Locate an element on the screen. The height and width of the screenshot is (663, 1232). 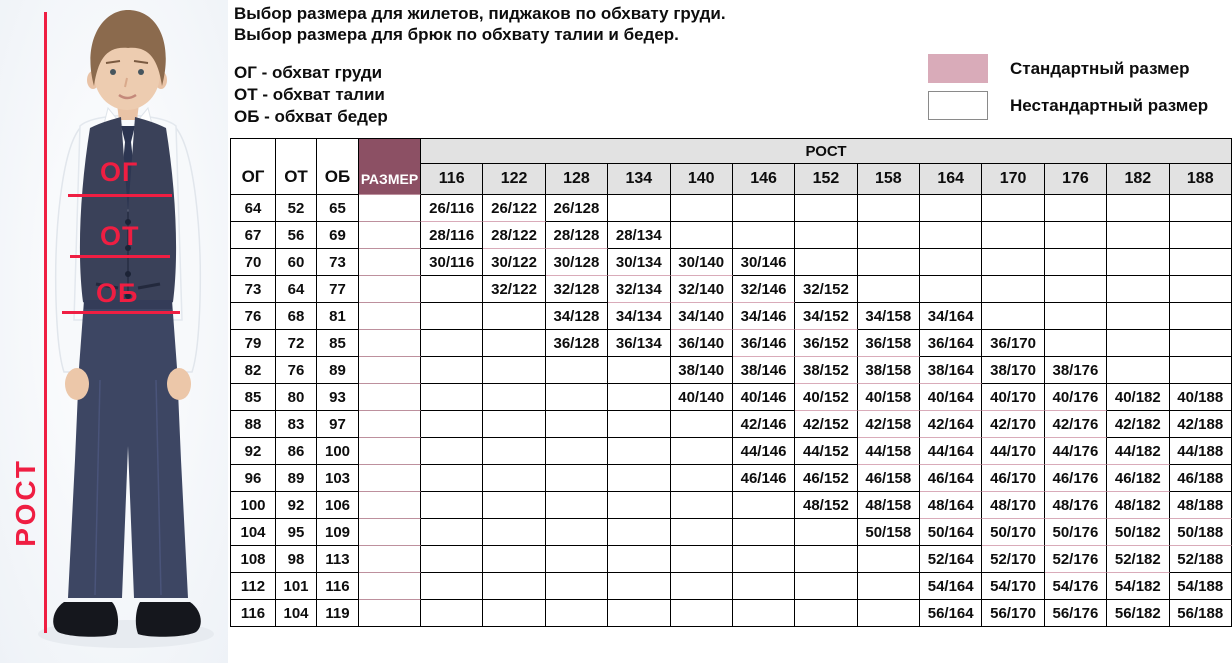
chest-measure-line is located at coordinates (120, 195).